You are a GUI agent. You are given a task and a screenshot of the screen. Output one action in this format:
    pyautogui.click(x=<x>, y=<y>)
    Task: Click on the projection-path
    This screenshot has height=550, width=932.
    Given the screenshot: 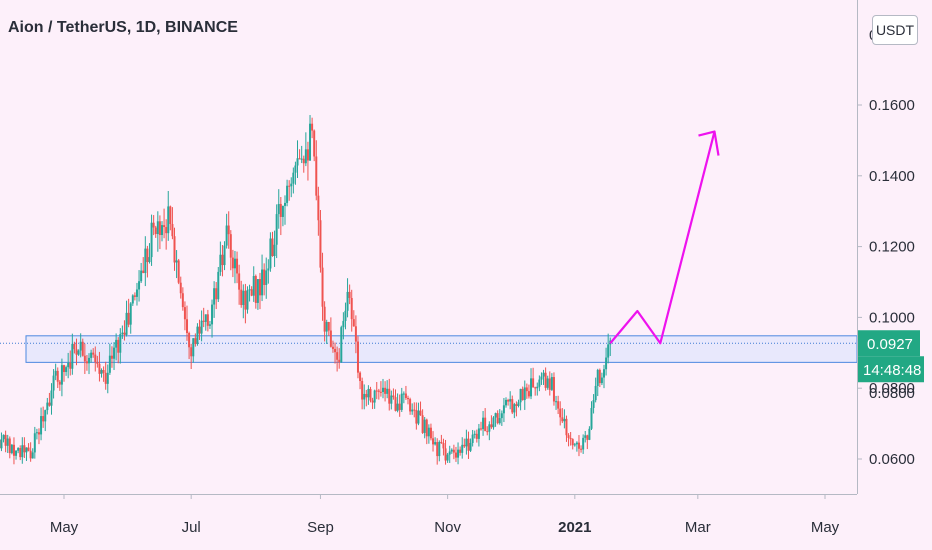 What is the action you would take?
    pyautogui.click(x=662, y=238)
    